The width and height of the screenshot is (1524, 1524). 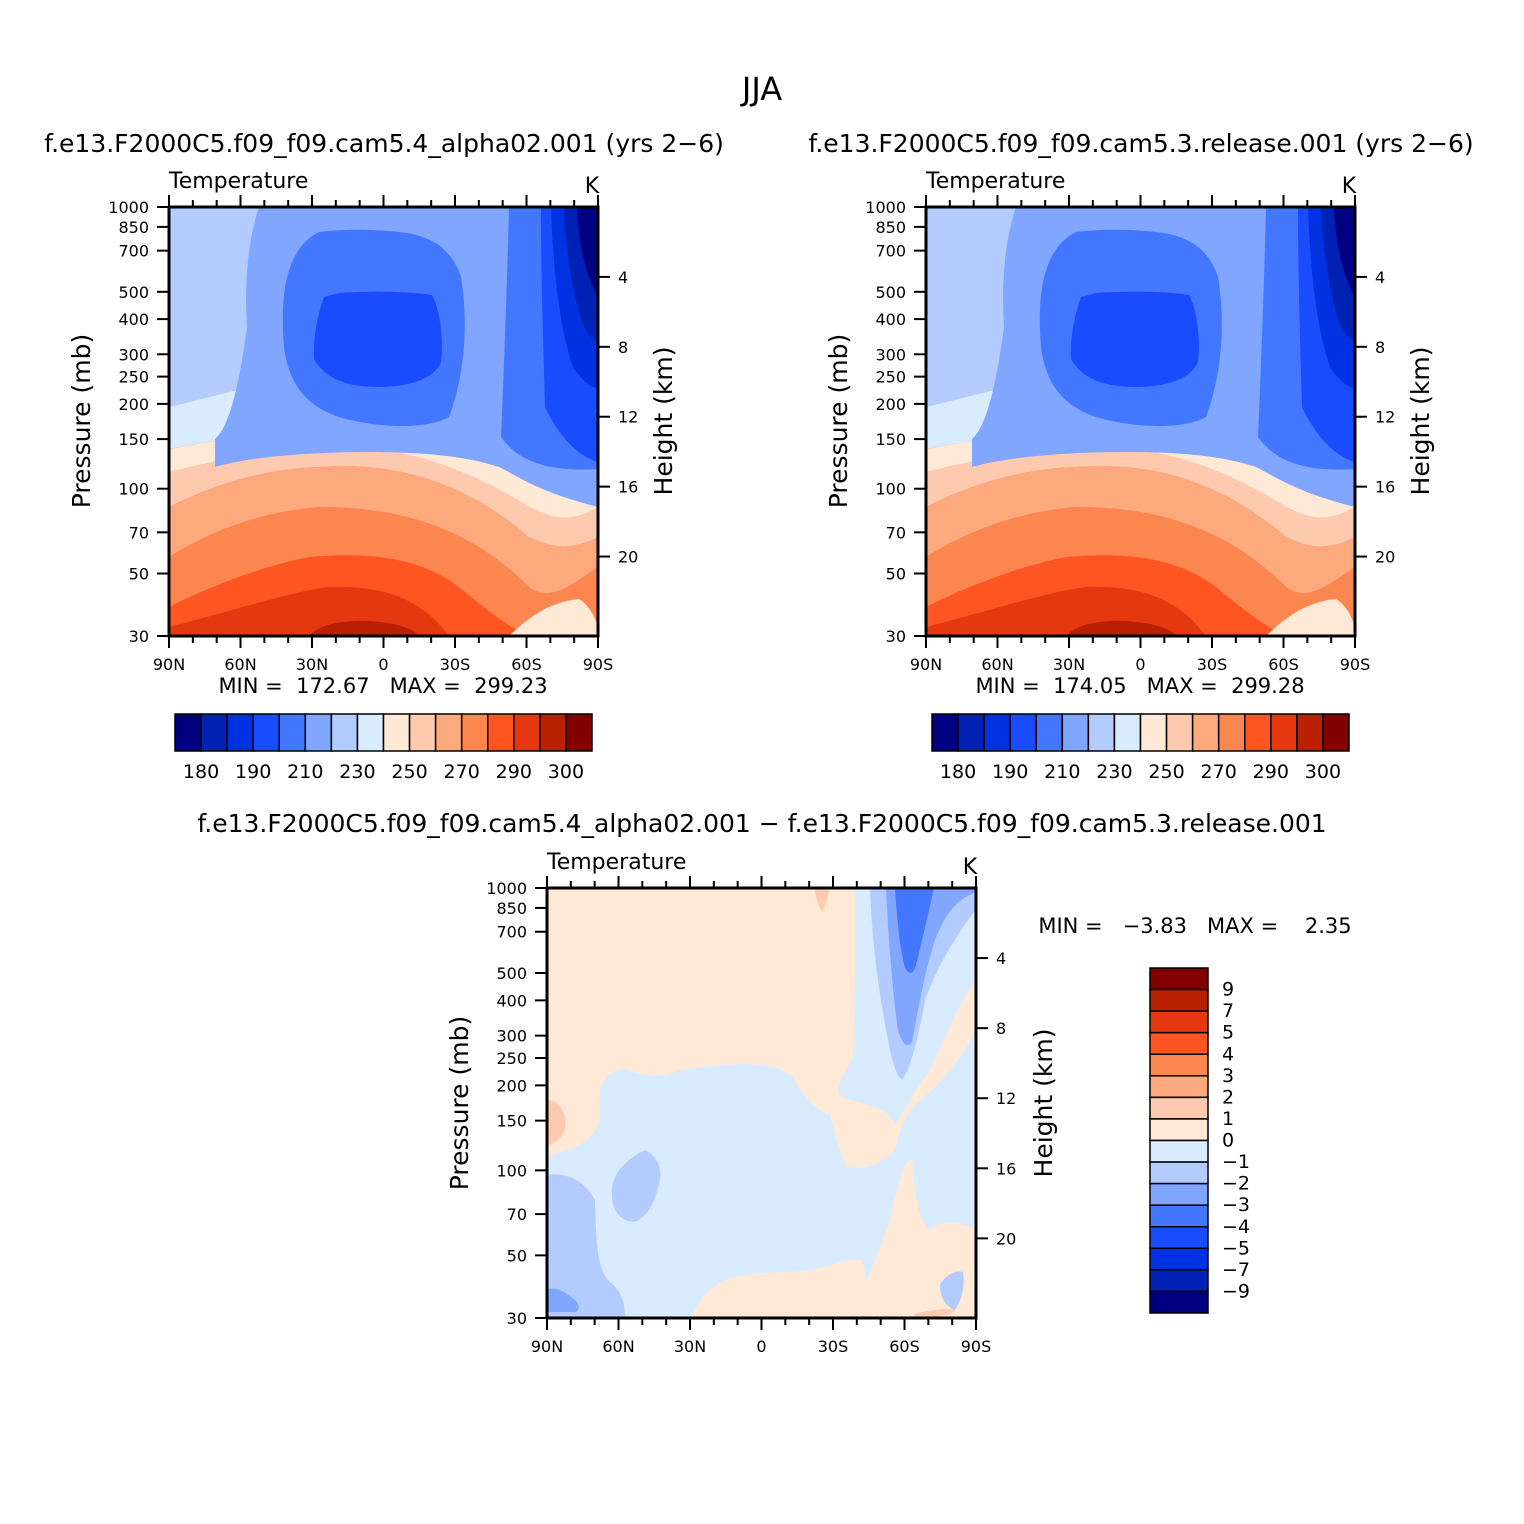 What do you see at coordinates (1228, 1119) in the screenshot?
I see `colorbar-label: 1` at bounding box center [1228, 1119].